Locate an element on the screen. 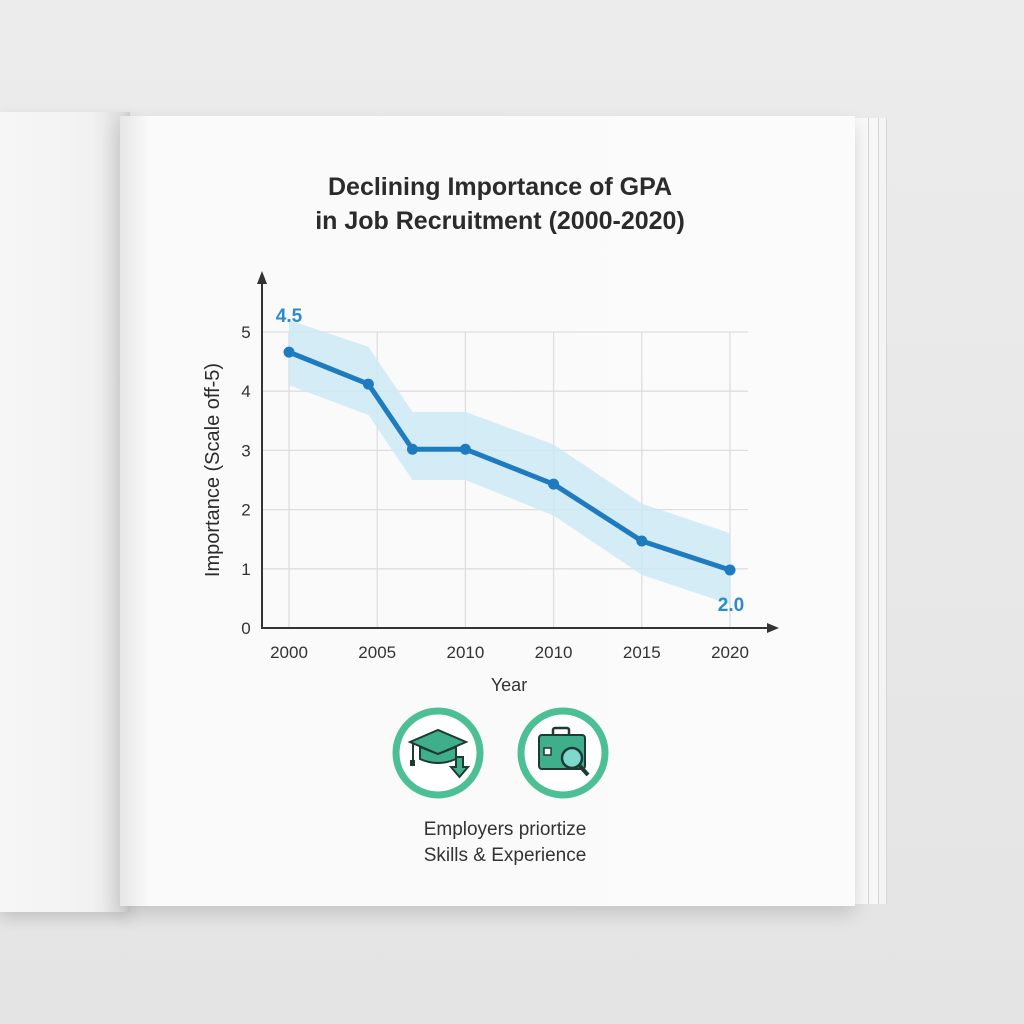  y-tick-label: 1 is located at coordinates (245, 569).